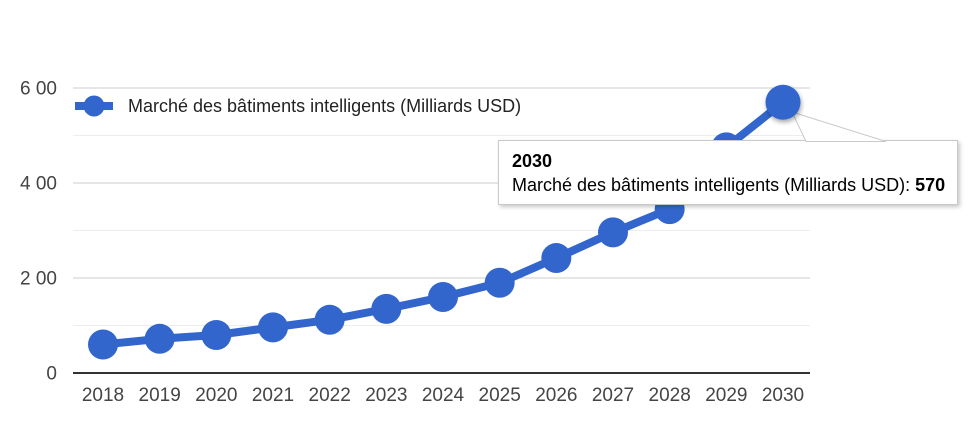  I want to click on y-axis-tick-label: 4 00, so click(38, 184).